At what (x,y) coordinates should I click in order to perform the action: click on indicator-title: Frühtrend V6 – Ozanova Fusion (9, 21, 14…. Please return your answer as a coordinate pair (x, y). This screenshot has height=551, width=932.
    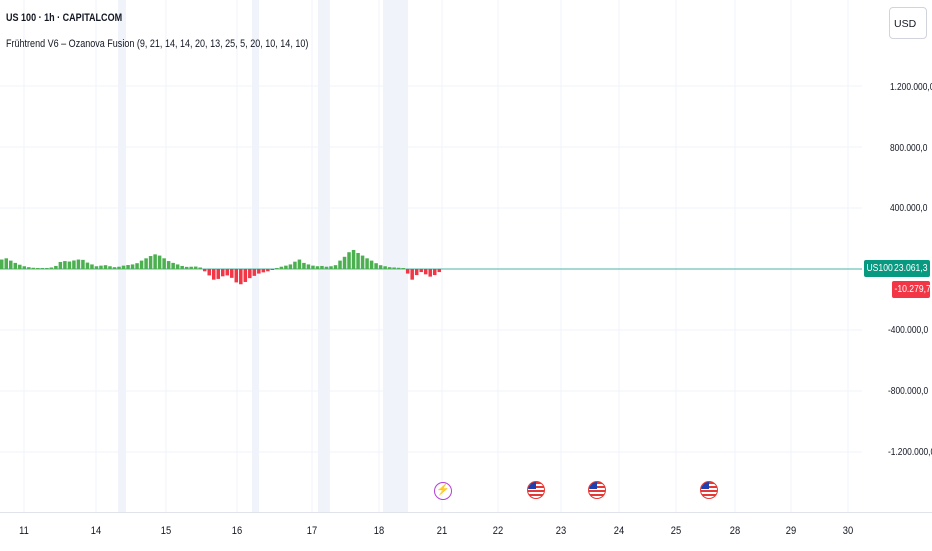
    Looking at the image, I should click on (157, 44).